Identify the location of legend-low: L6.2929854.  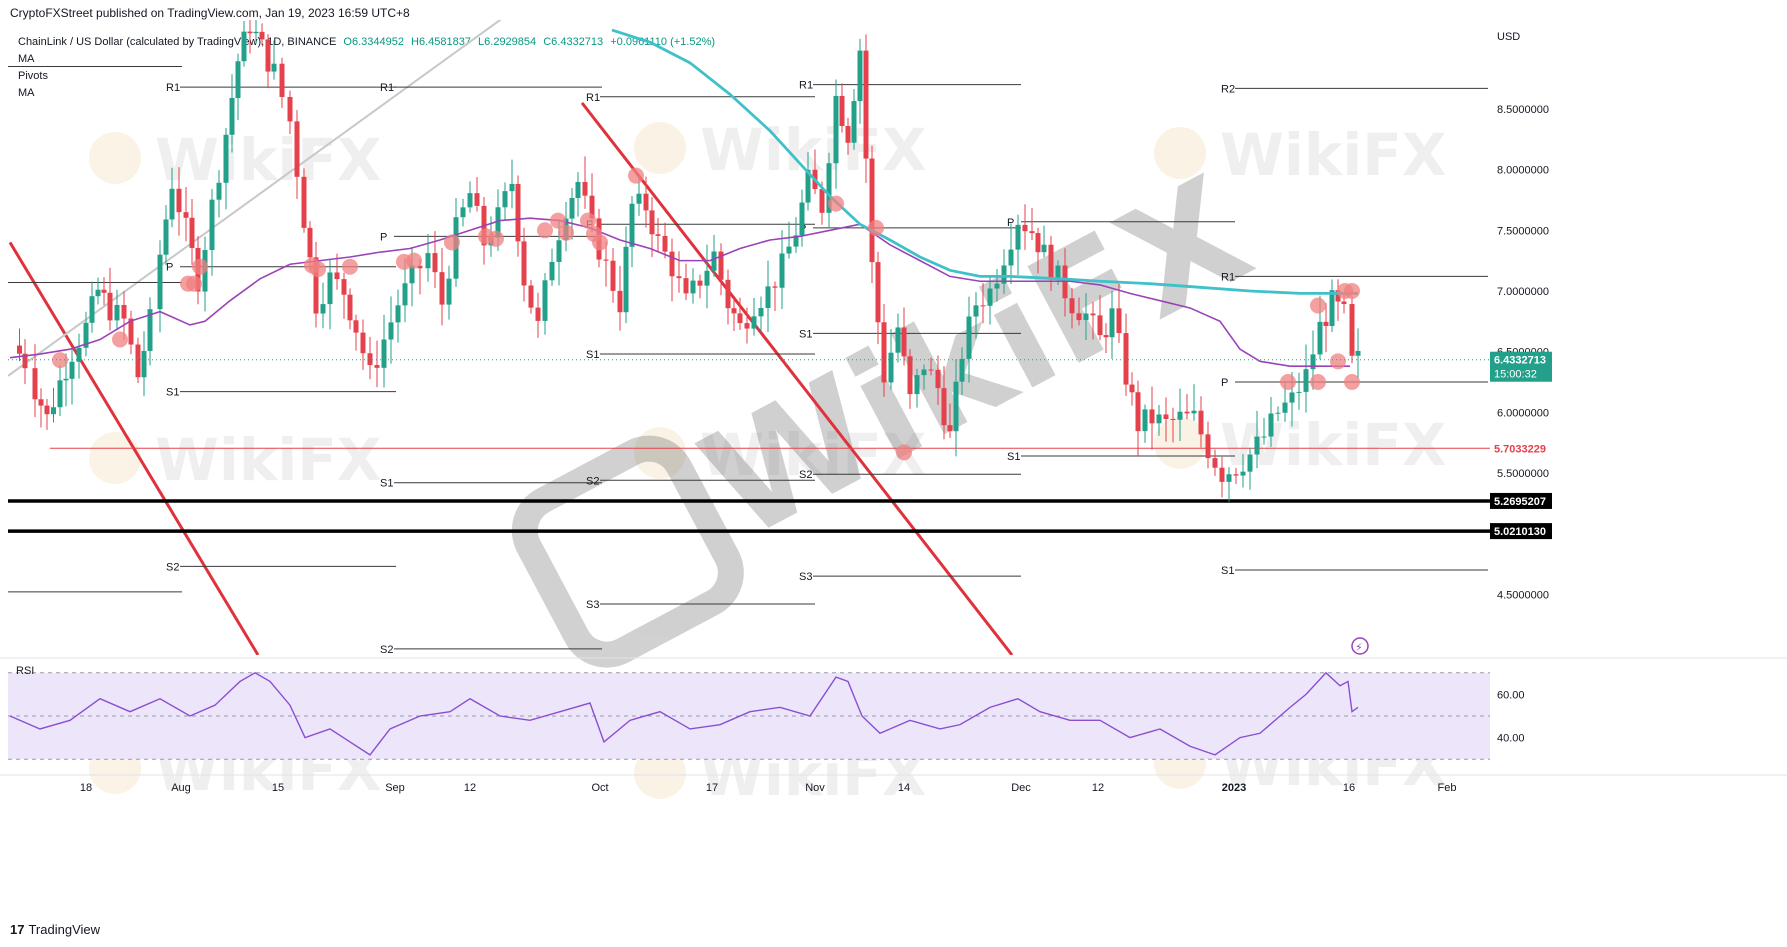
(507, 42).